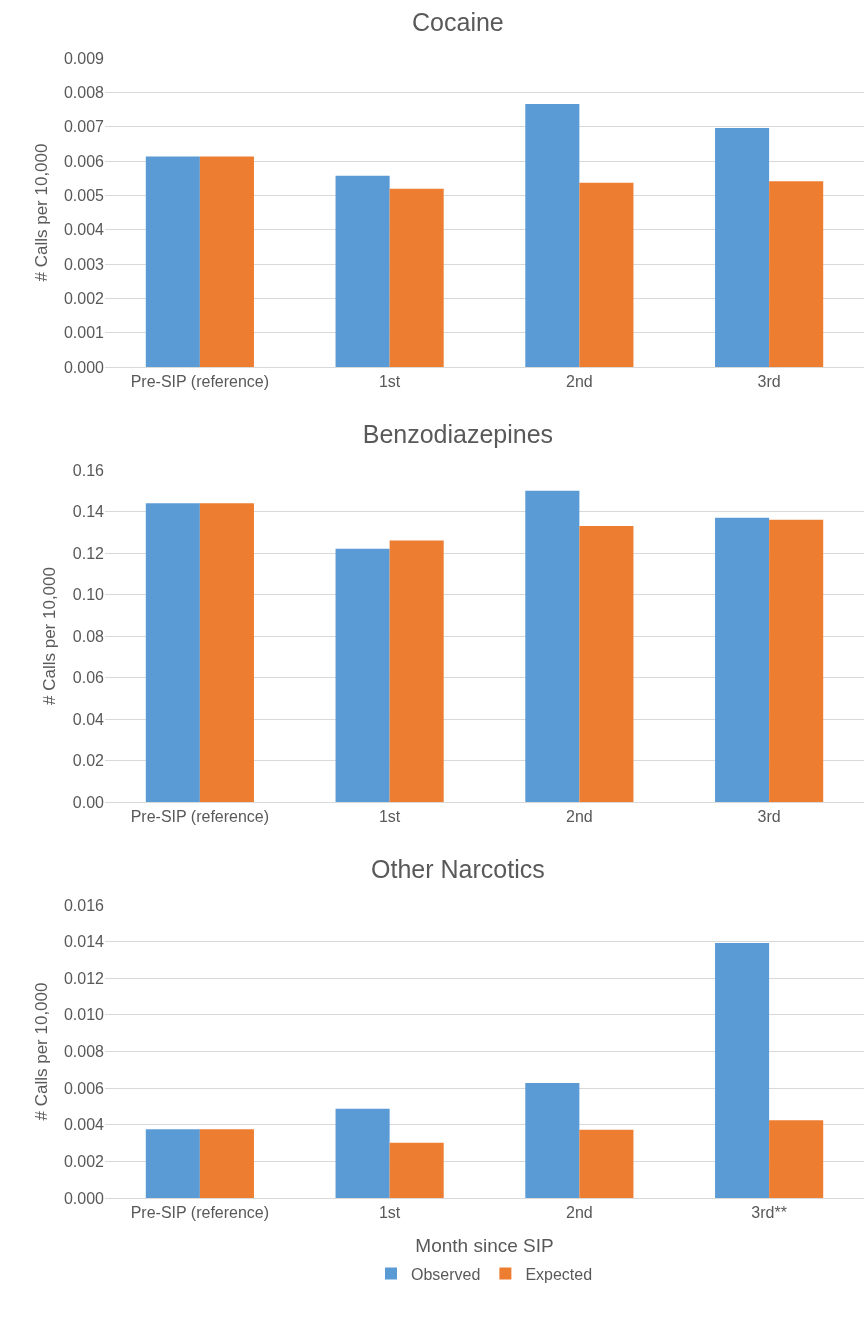 The image size is (864, 1323). Describe the element at coordinates (84, 978) in the screenshot. I see `y-tick-label: 0.012` at that location.